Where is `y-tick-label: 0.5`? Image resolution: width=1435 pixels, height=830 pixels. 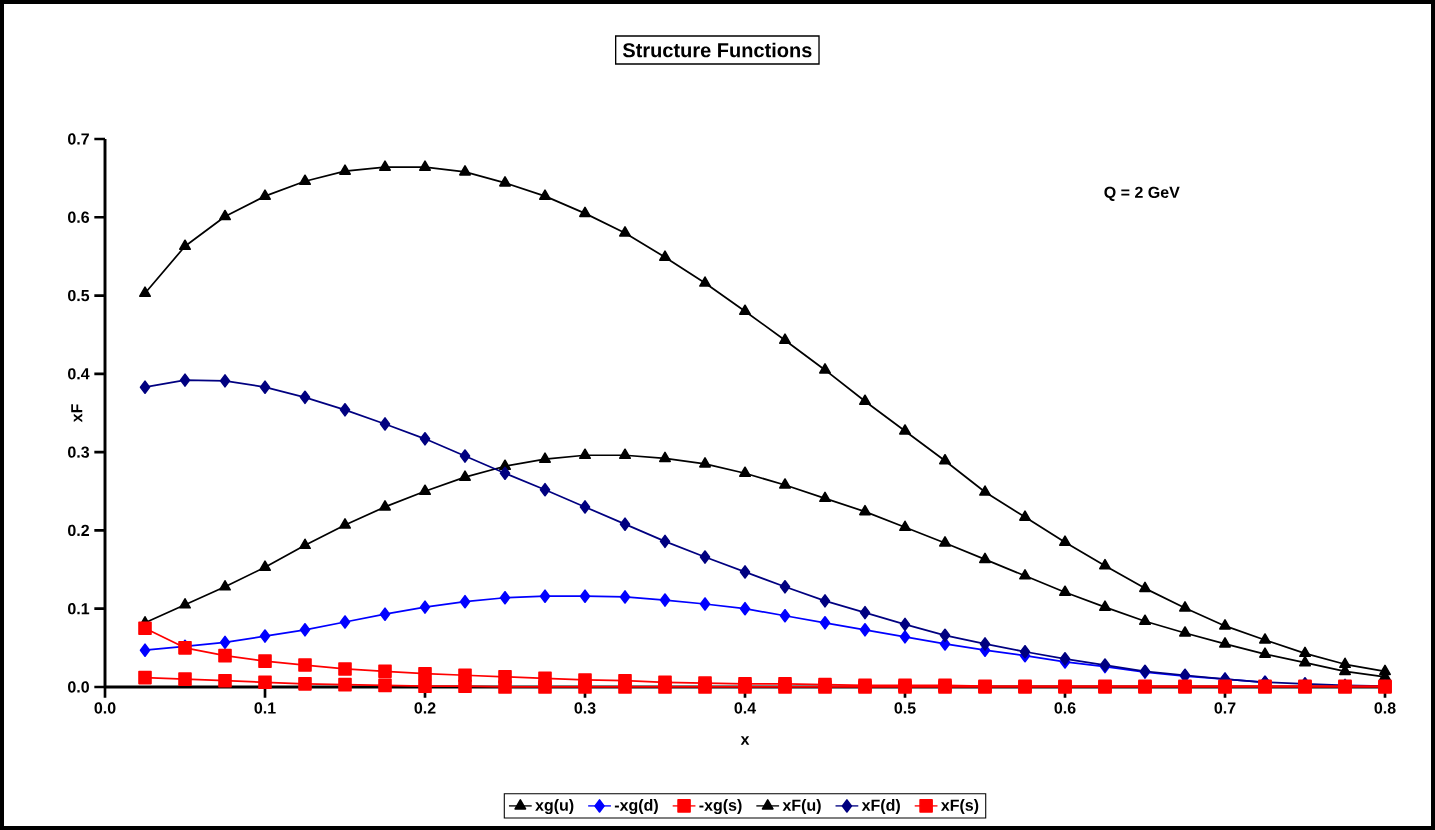 y-tick-label: 0.5 is located at coordinates (79, 295).